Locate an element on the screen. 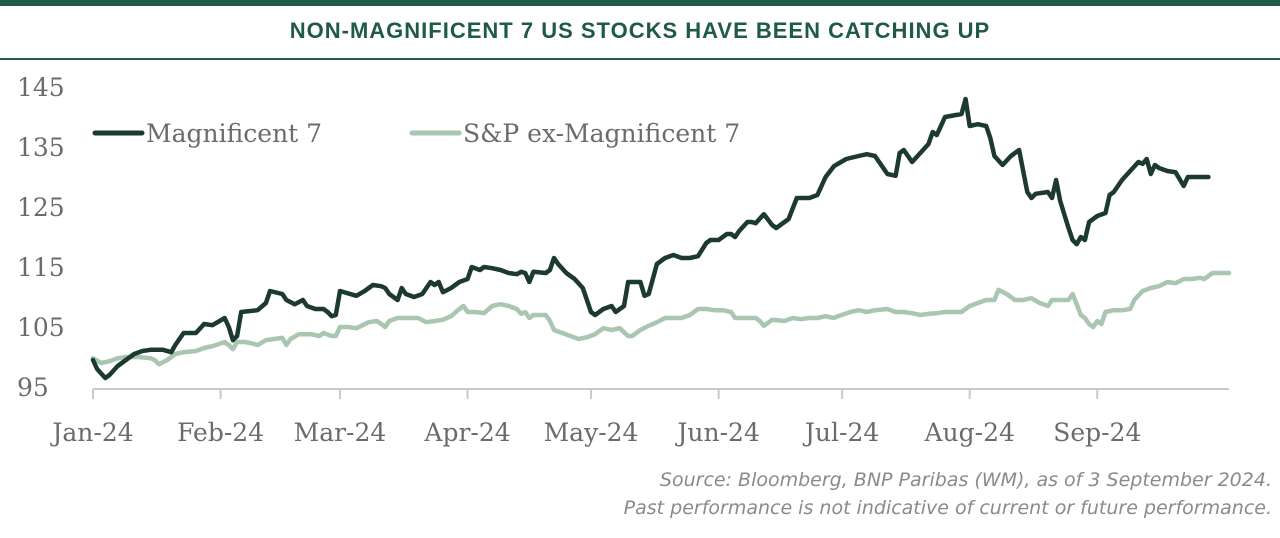  x-tick-label: Jan-24 is located at coordinates (91, 432).